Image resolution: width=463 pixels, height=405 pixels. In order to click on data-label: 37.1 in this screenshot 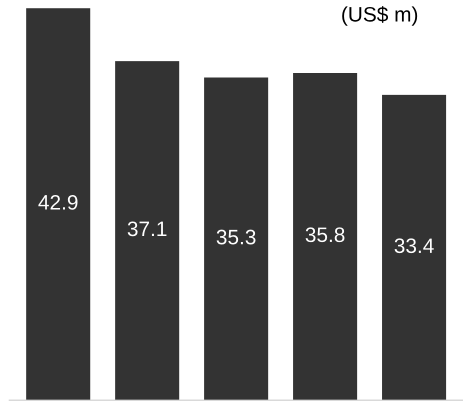, I will do `click(147, 228)`.